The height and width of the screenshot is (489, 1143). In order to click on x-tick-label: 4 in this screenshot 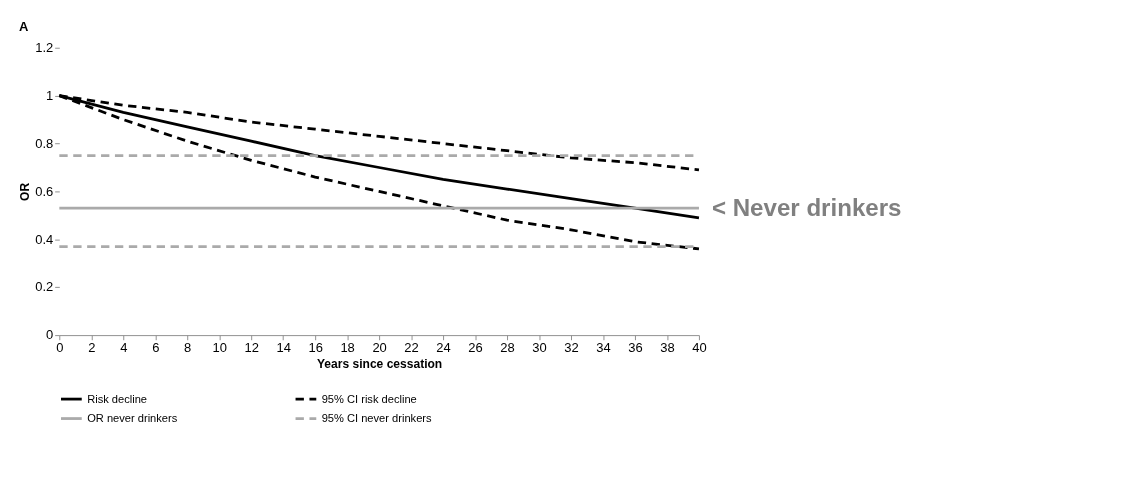, I will do `click(124, 348)`.